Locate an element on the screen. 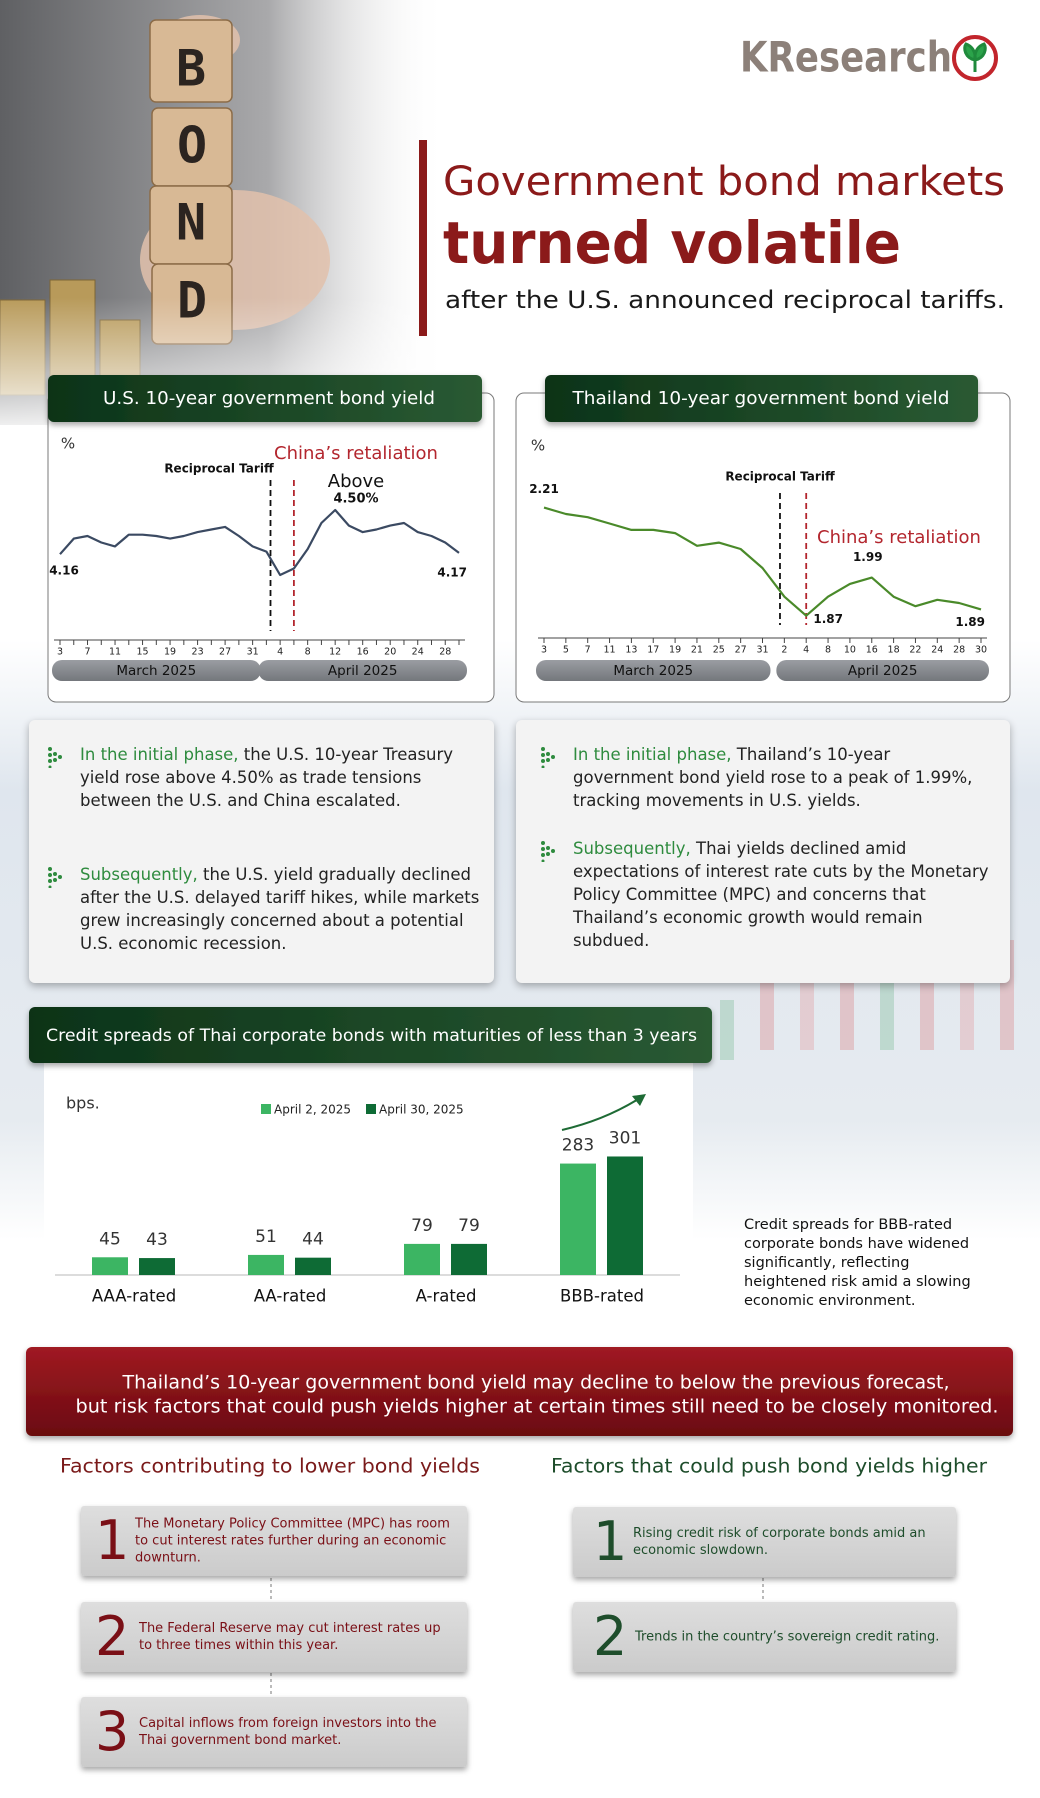 Image resolution: width=1040 pixels, height=1798 pixels. factor-number: 3 is located at coordinates (112, 1731).